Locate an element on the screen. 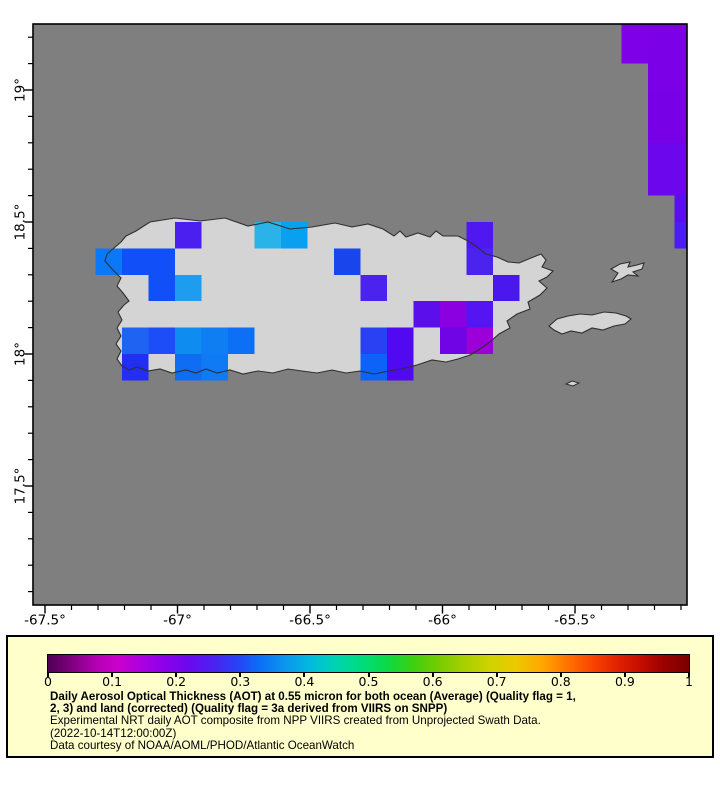 This screenshot has width=720, height=800. x-tick-label: -67.5° is located at coordinates (45, 621).